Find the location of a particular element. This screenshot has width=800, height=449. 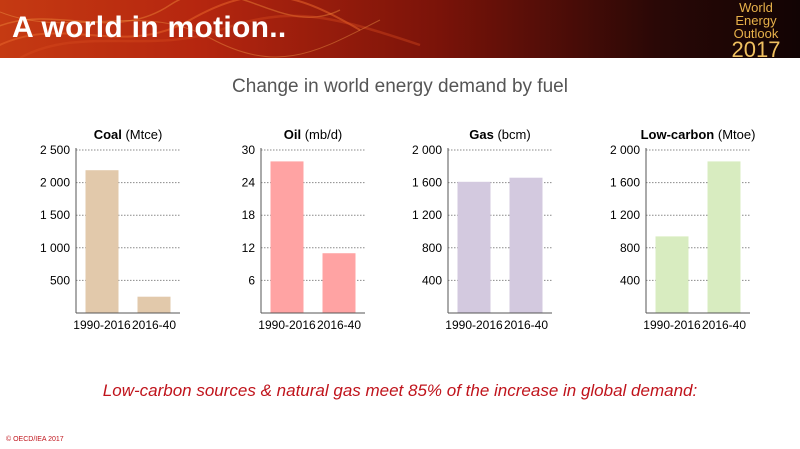

gas-ytick-label: 400 is located at coordinates (432, 280).